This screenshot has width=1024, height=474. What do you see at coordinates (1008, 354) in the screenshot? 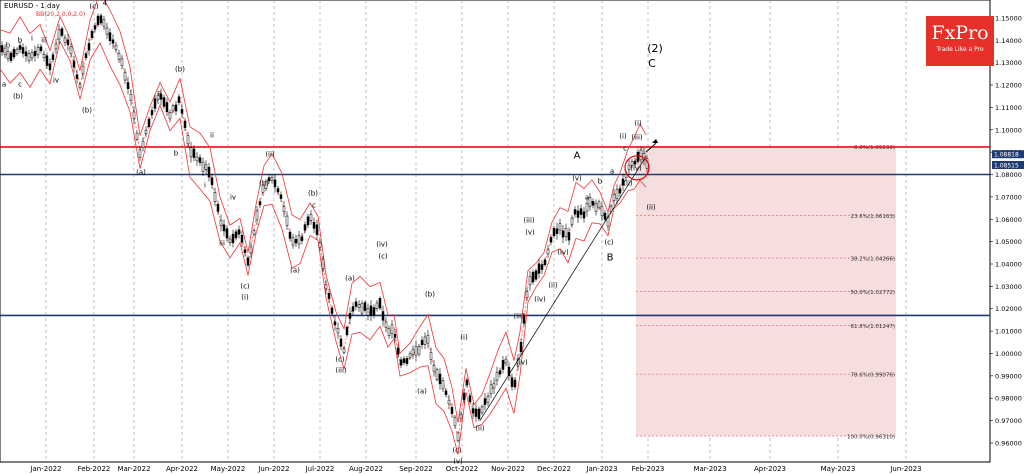
I see `y-tick-label: 1.00000` at bounding box center [1008, 354].